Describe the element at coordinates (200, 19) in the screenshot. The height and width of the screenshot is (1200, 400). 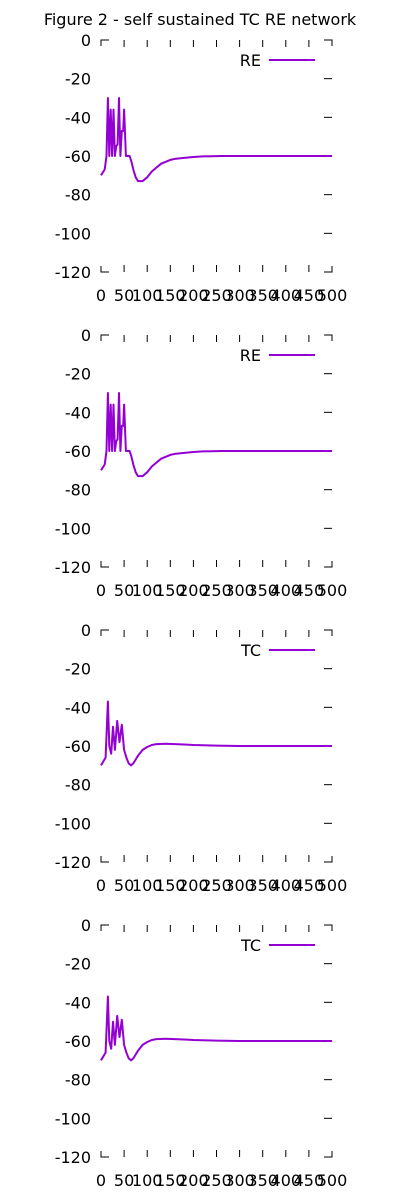
I see `figure-title: Figure 2 - self sustained TC RE network` at that location.